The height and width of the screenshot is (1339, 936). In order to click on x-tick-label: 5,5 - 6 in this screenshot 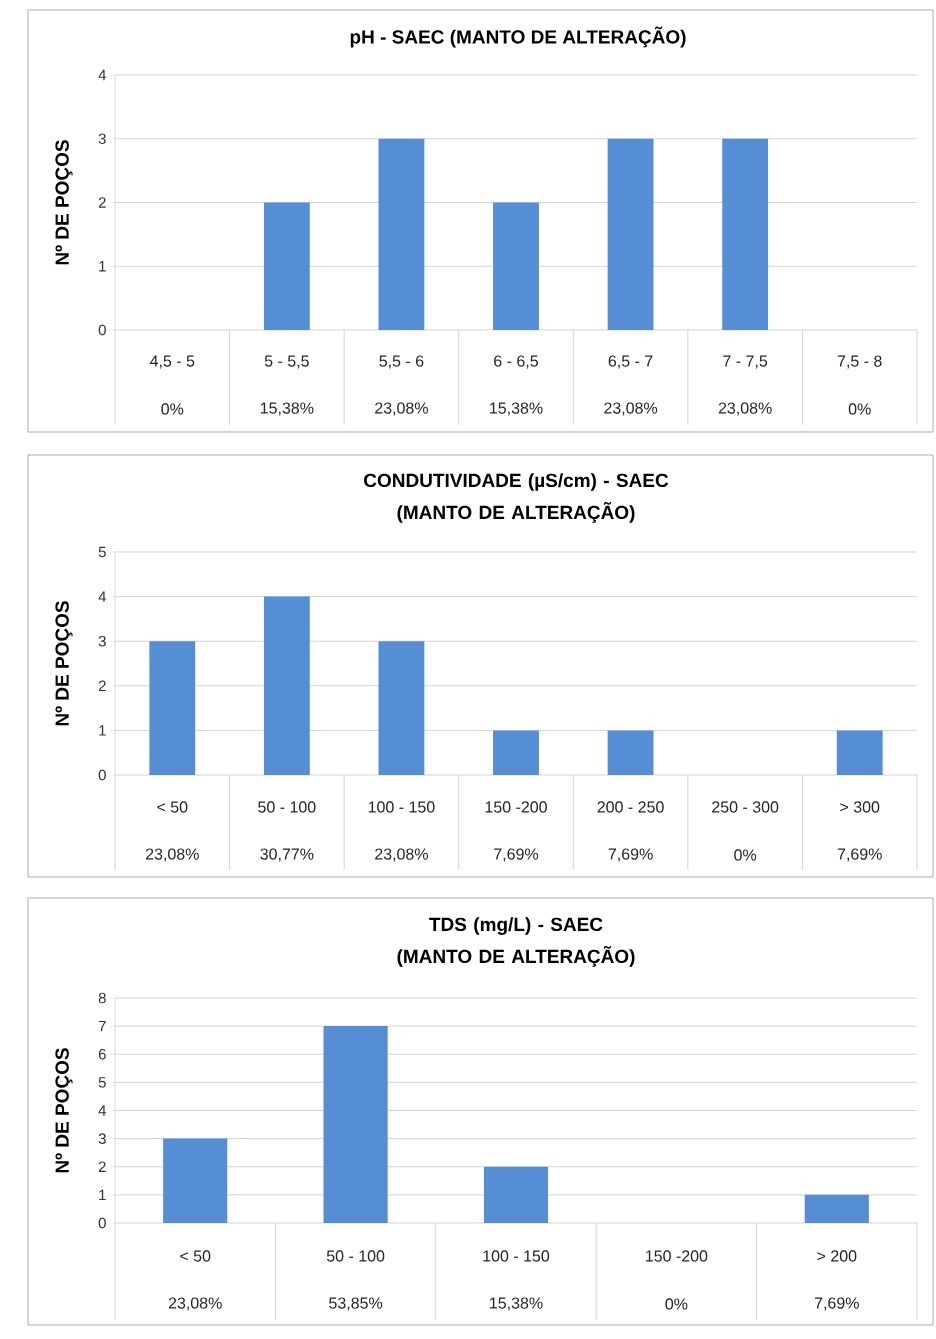, I will do `click(401, 362)`.